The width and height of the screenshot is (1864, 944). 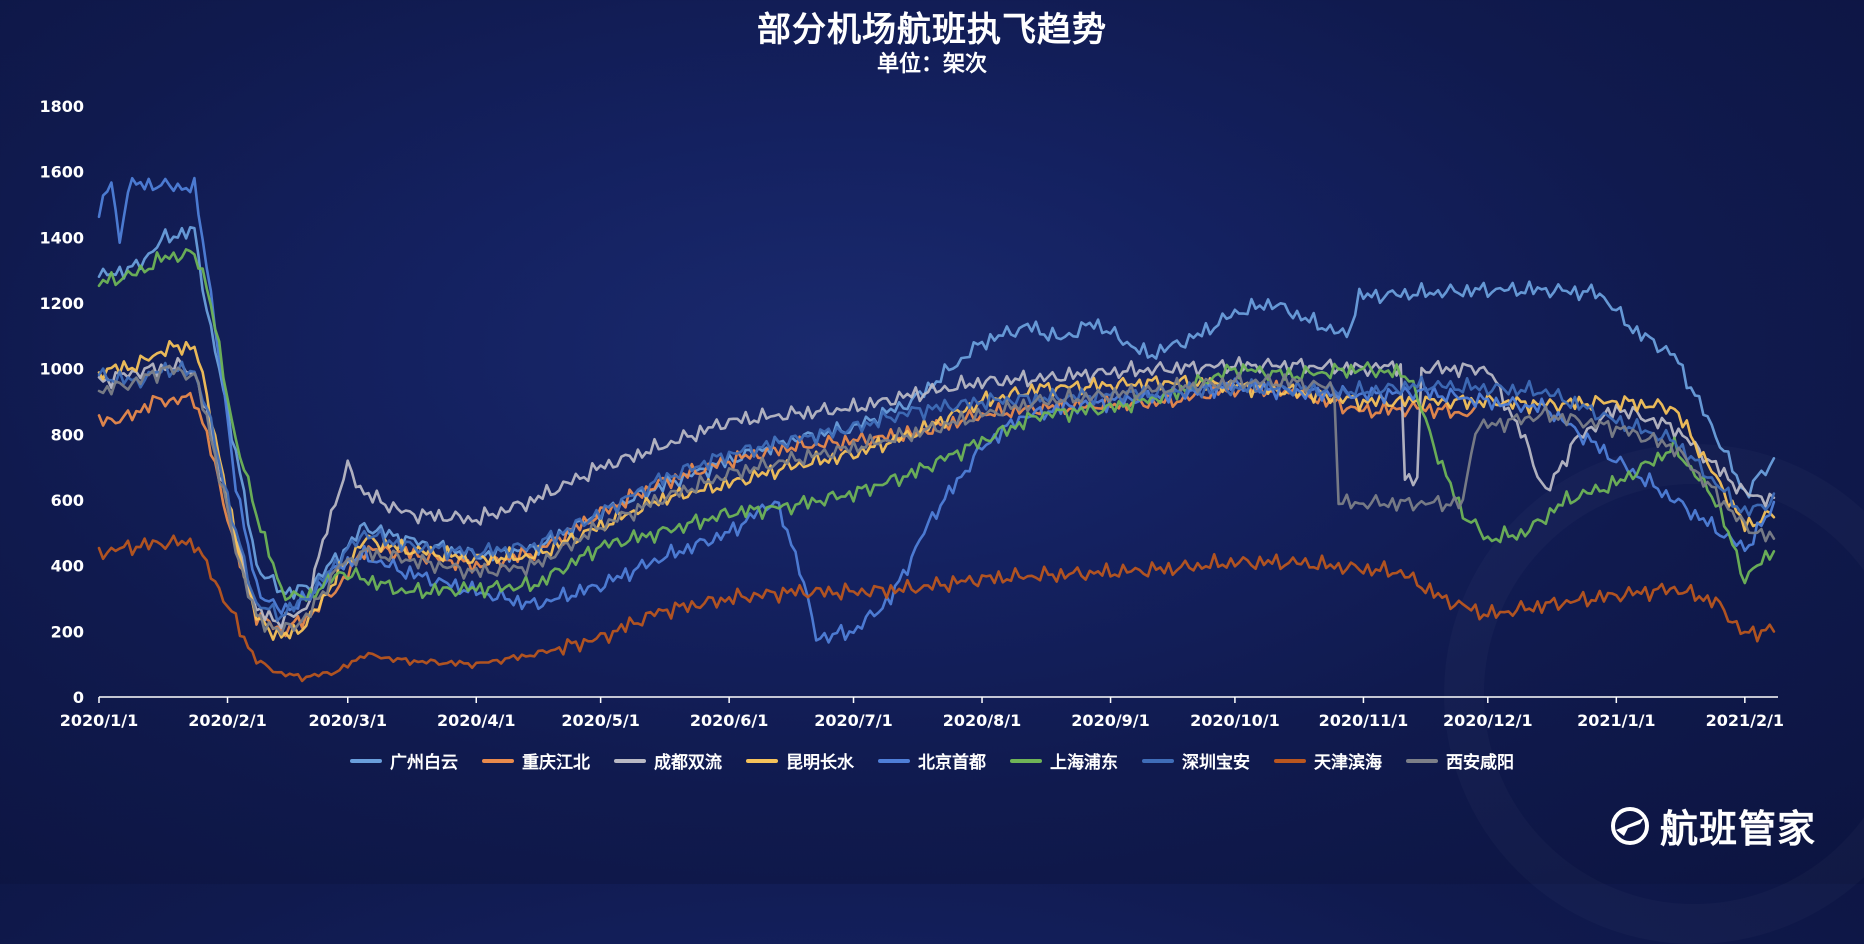 I want to click on legend-label: 广州白云, so click(x=424, y=763).